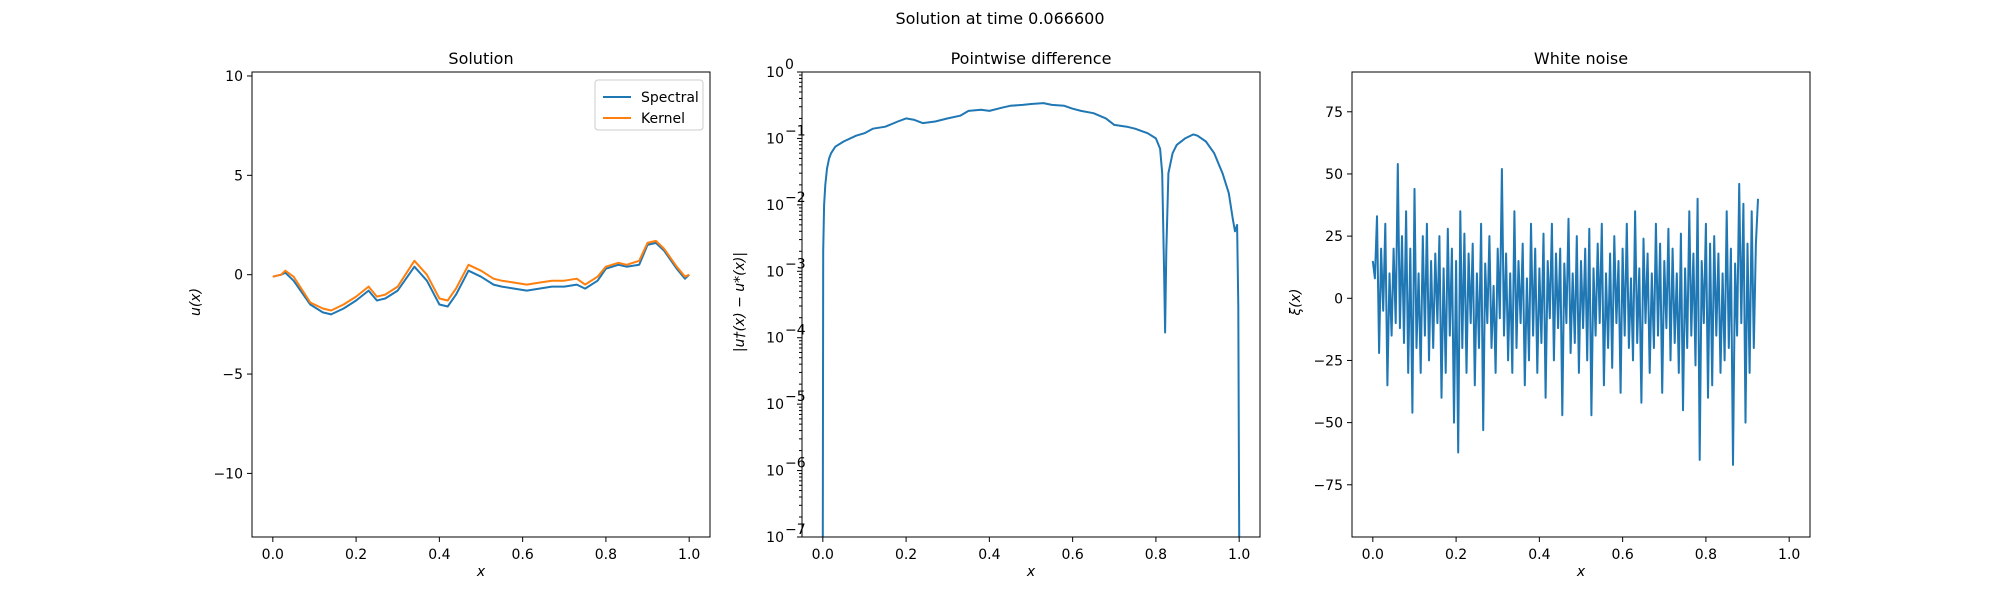 The height and width of the screenshot is (600, 2000). Describe the element at coordinates (795, 397) in the screenshot. I see `y-tick-exponent: −5` at that location.